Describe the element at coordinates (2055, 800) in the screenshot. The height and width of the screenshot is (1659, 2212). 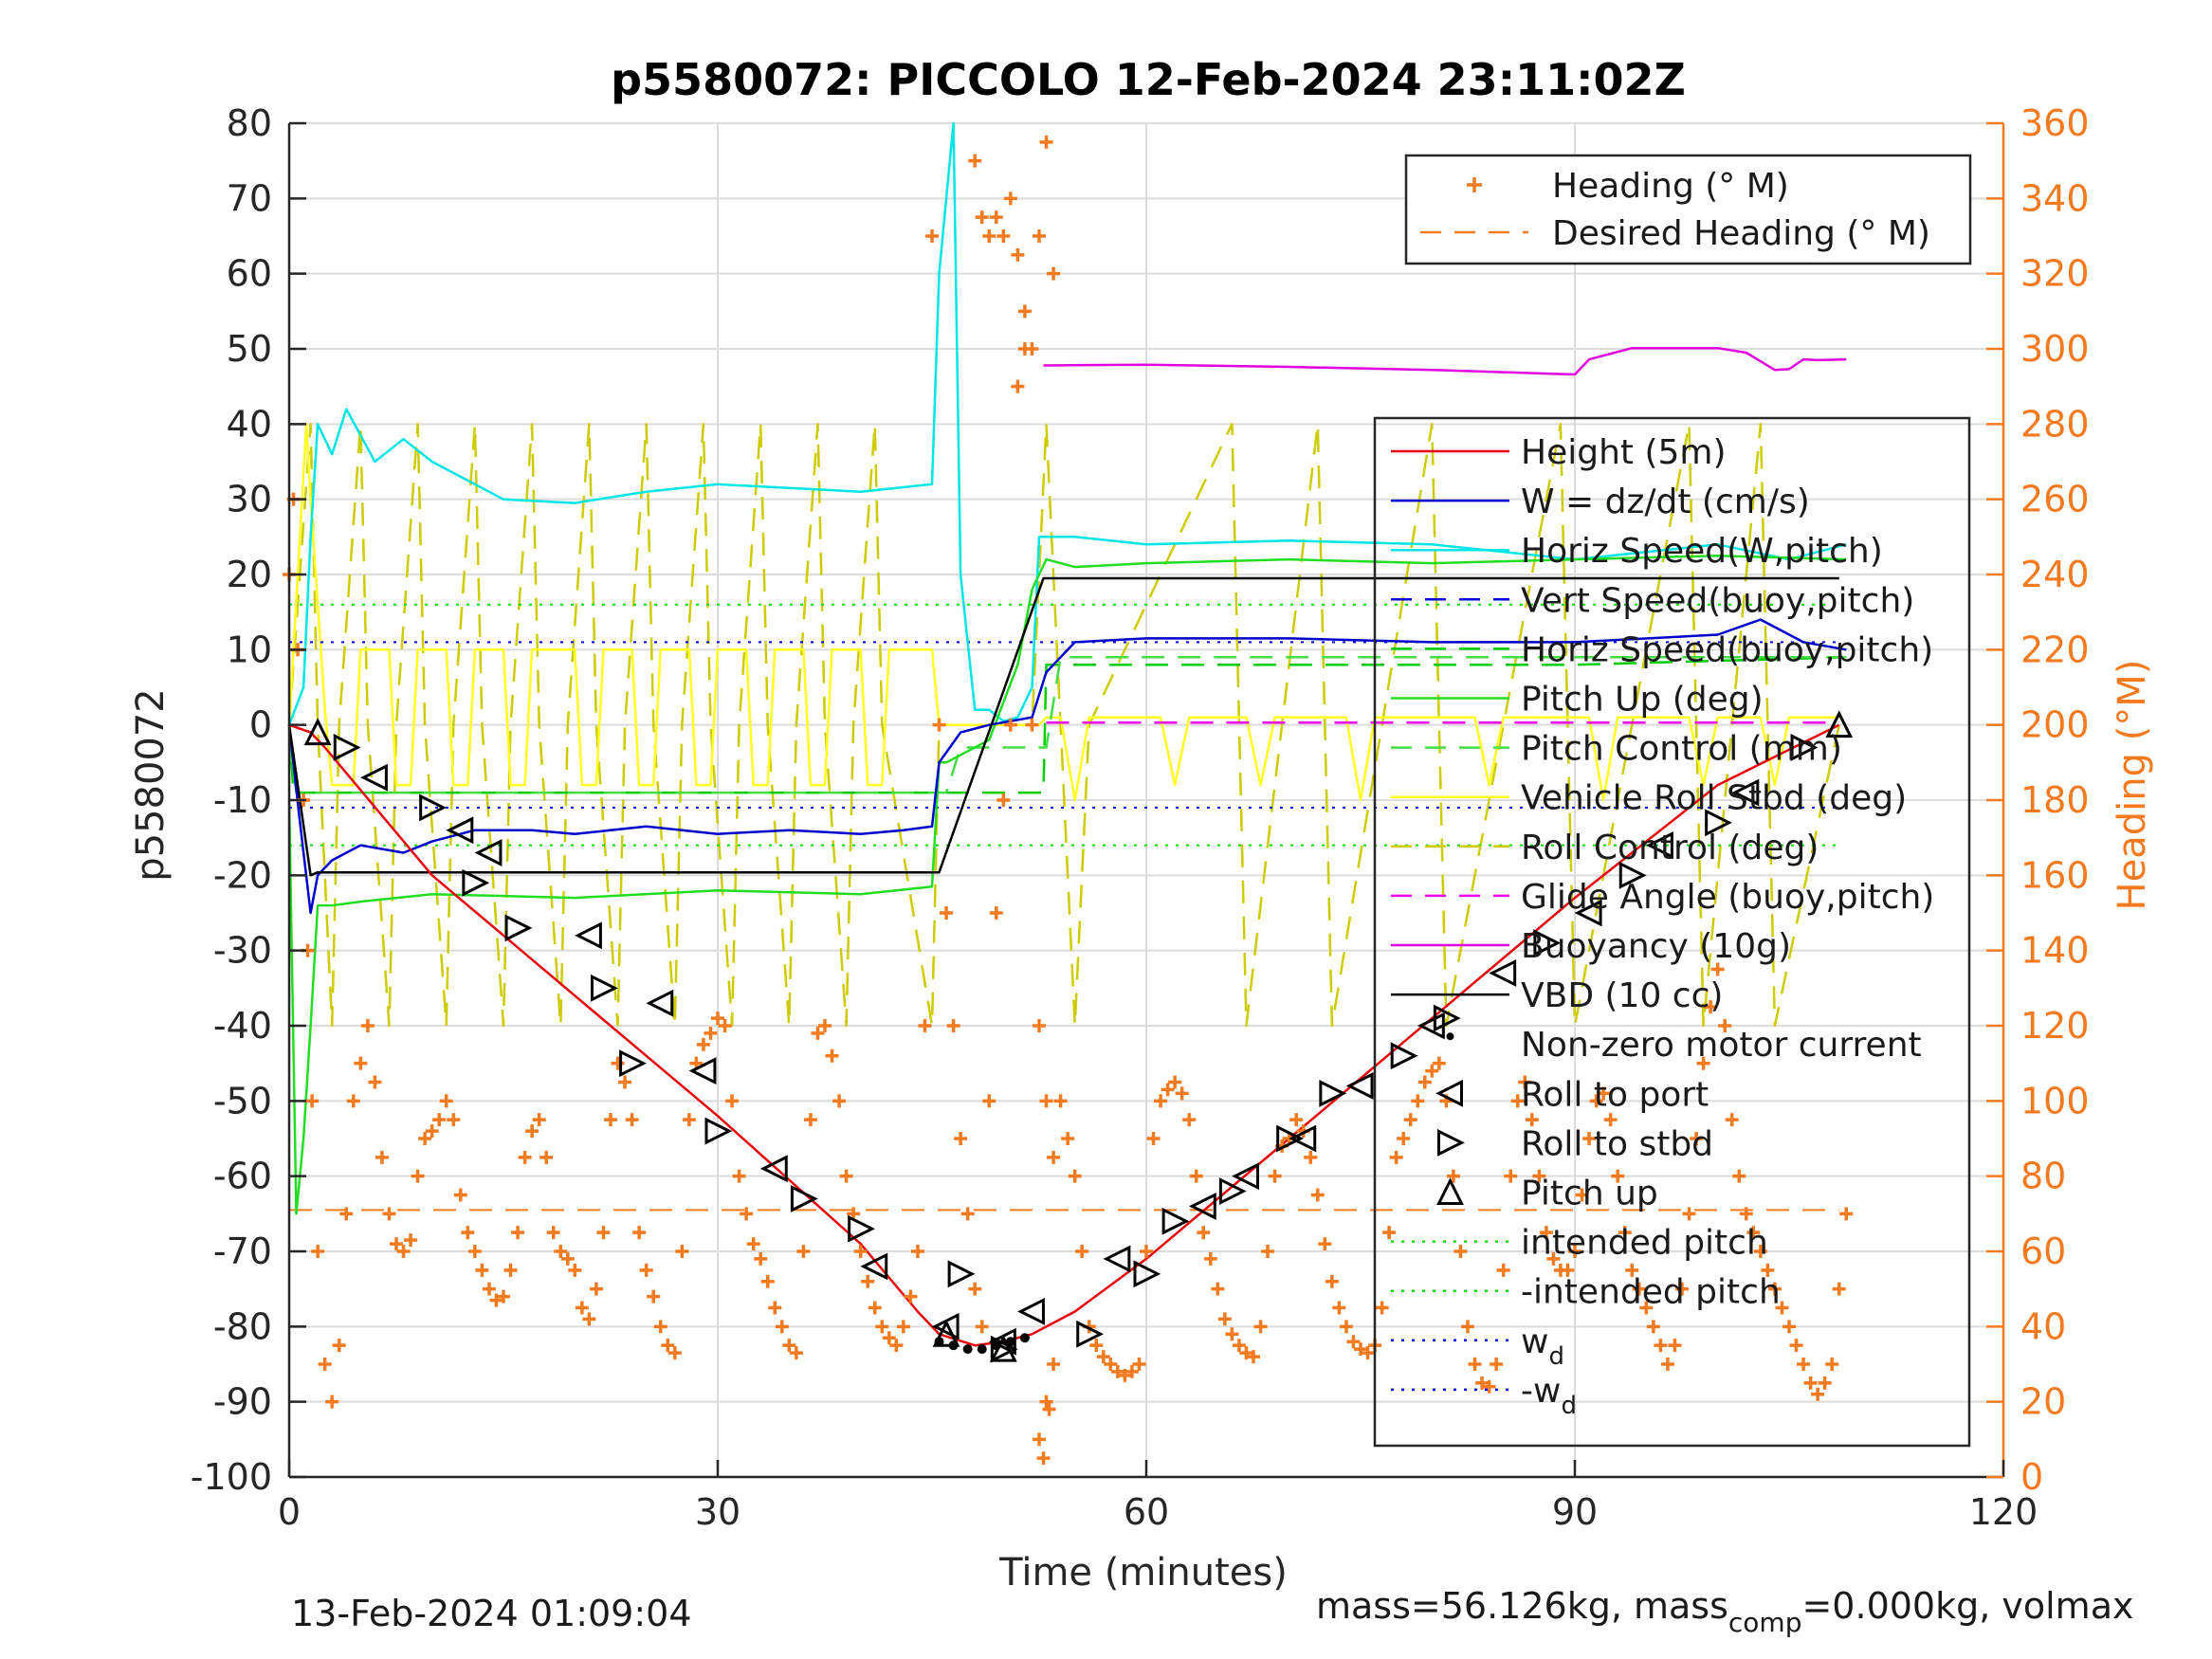
I see `y-tick-label-right: 180` at that location.